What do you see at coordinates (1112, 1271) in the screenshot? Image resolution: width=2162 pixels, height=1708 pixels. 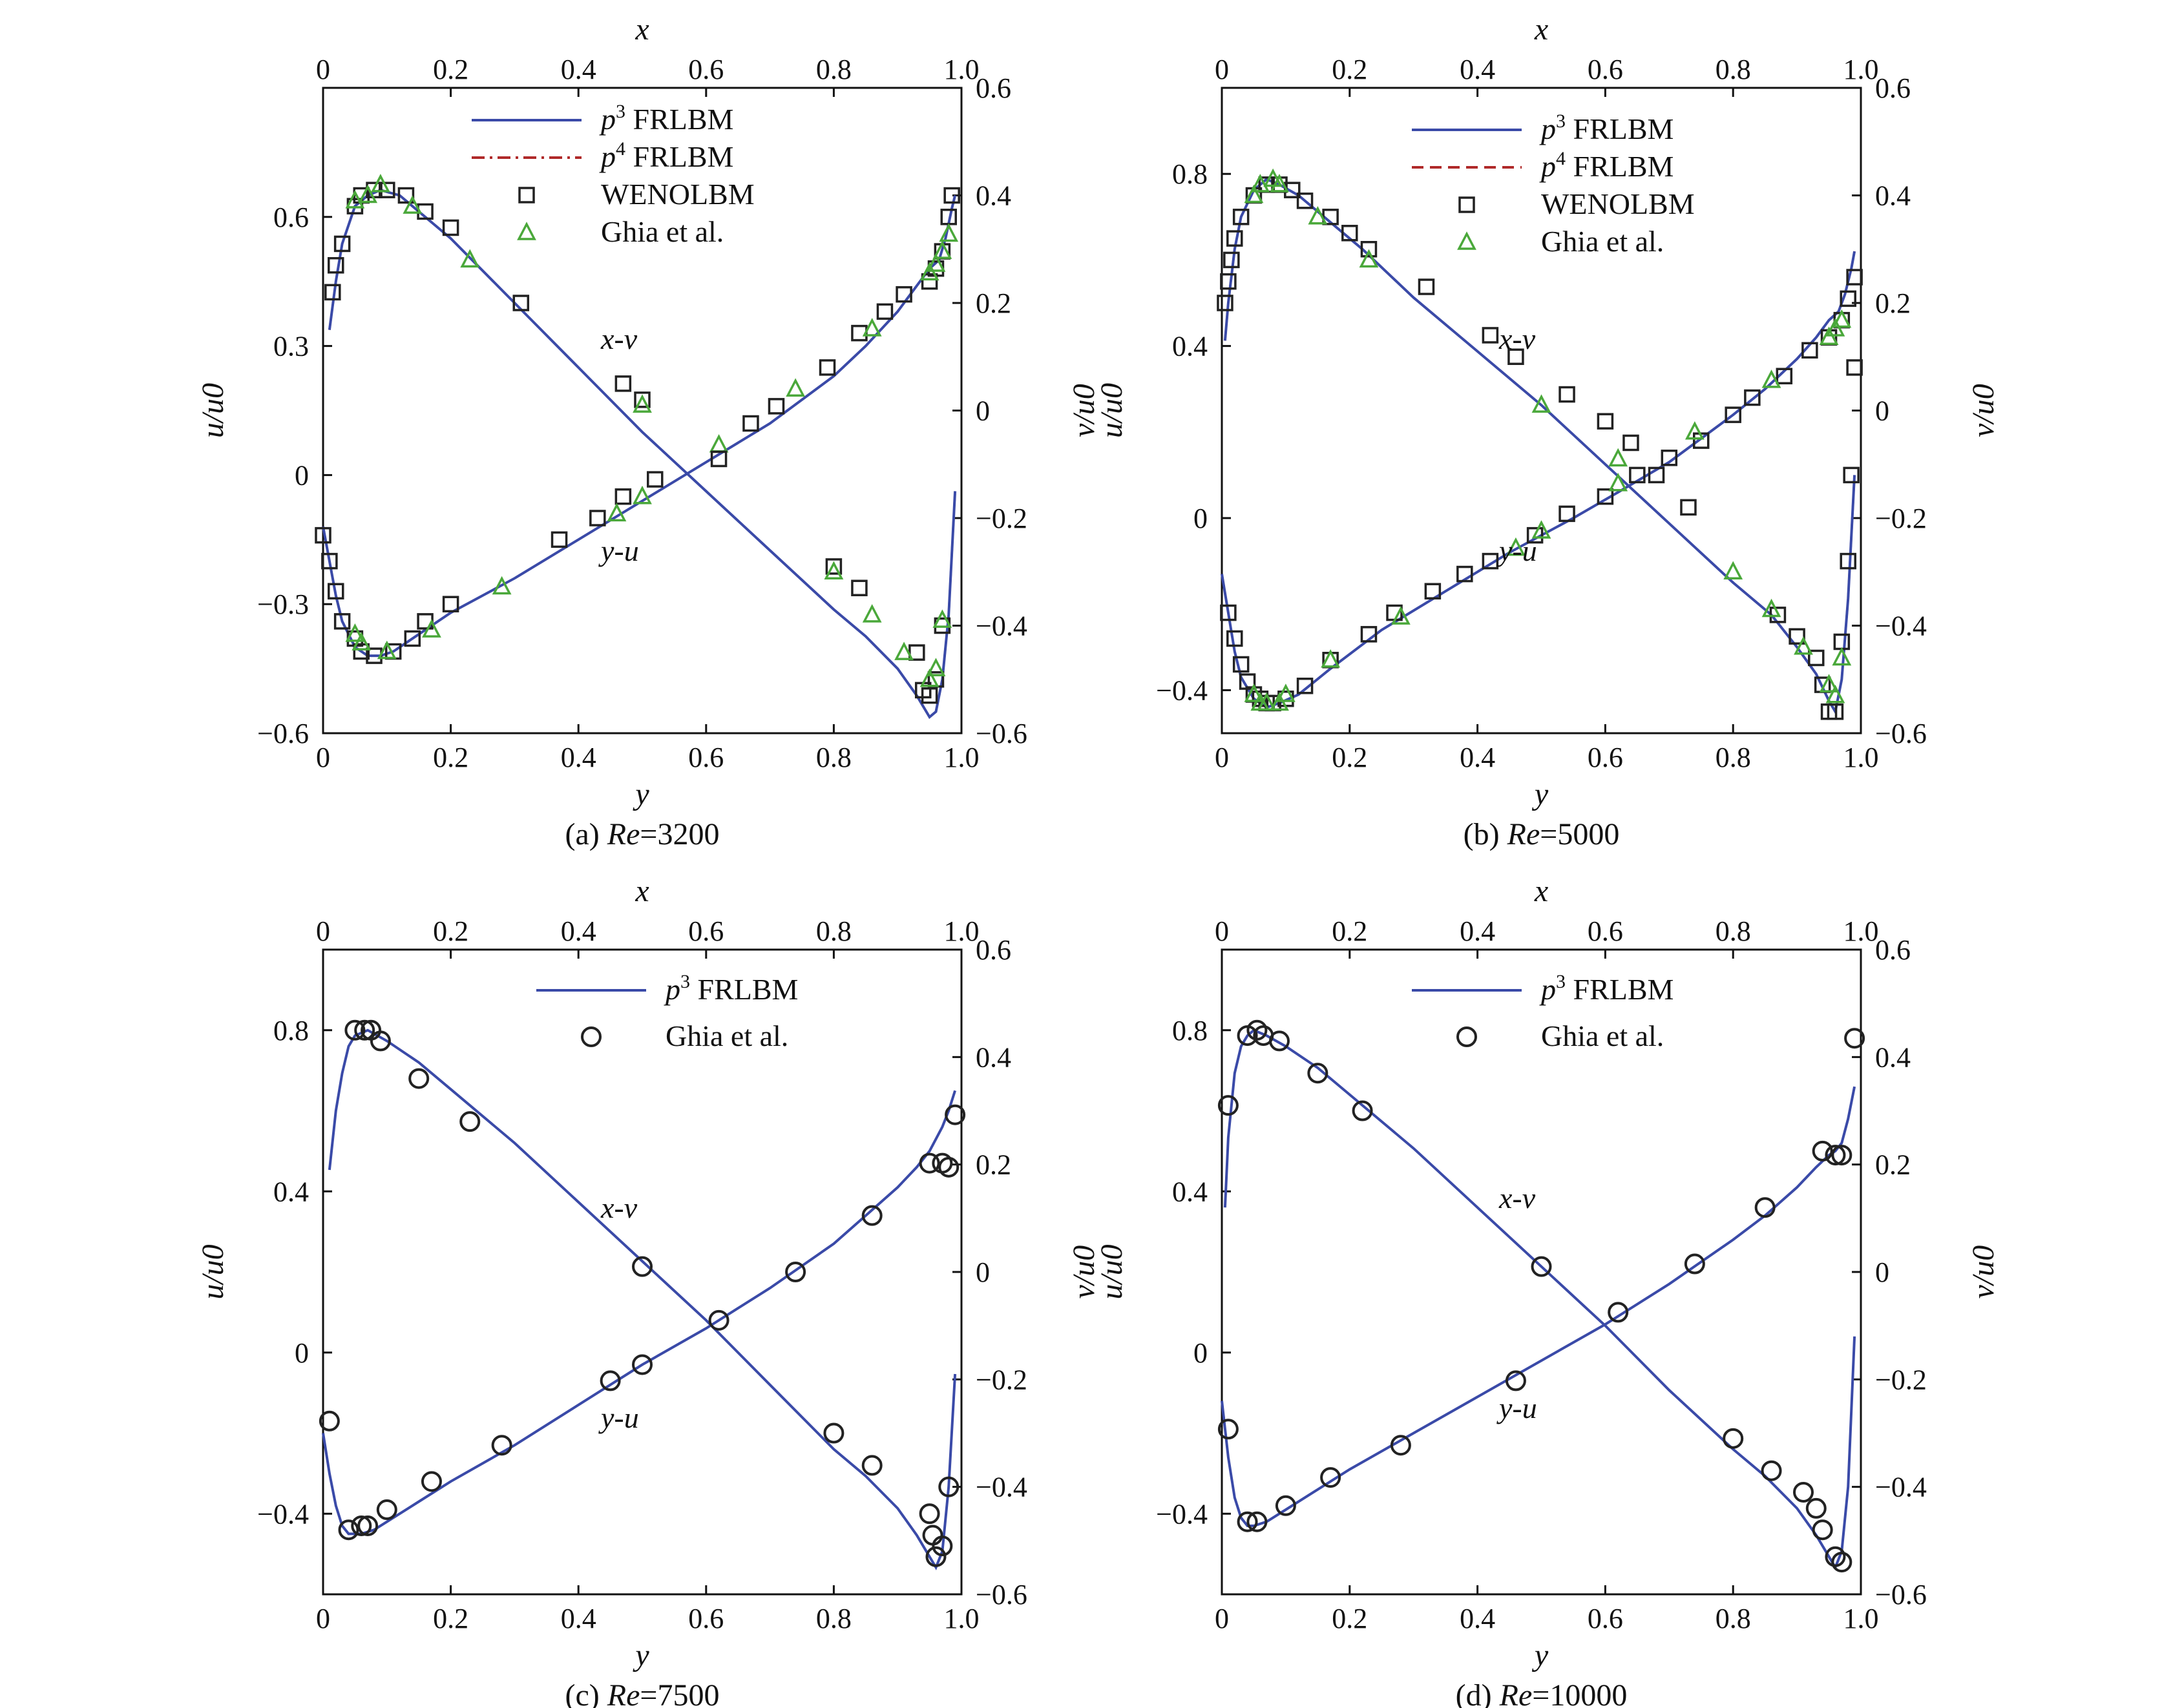 I see `left-axis-title: u/u0` at bounding box center [1112, 1271].